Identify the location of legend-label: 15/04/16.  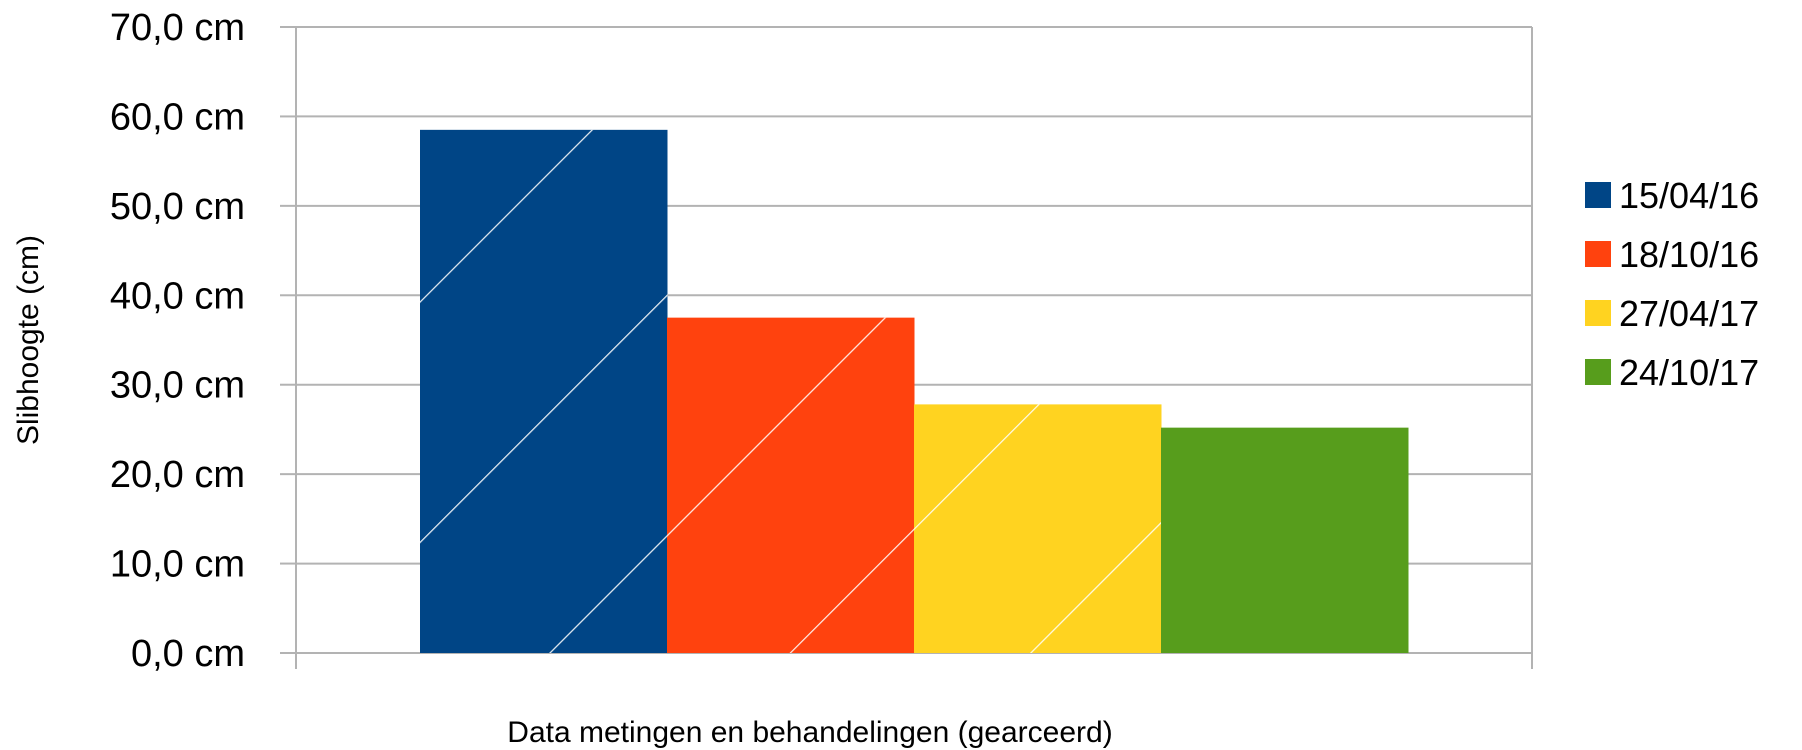
(1689, 195).